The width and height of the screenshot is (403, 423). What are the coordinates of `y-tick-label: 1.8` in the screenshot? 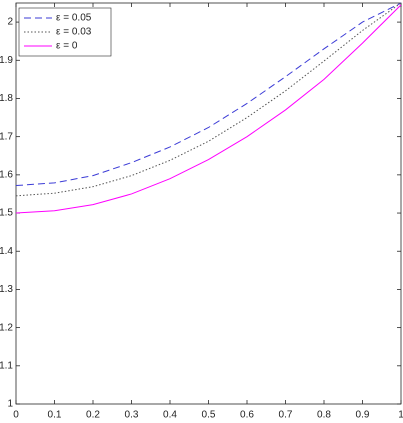 It's located at (6, 98).